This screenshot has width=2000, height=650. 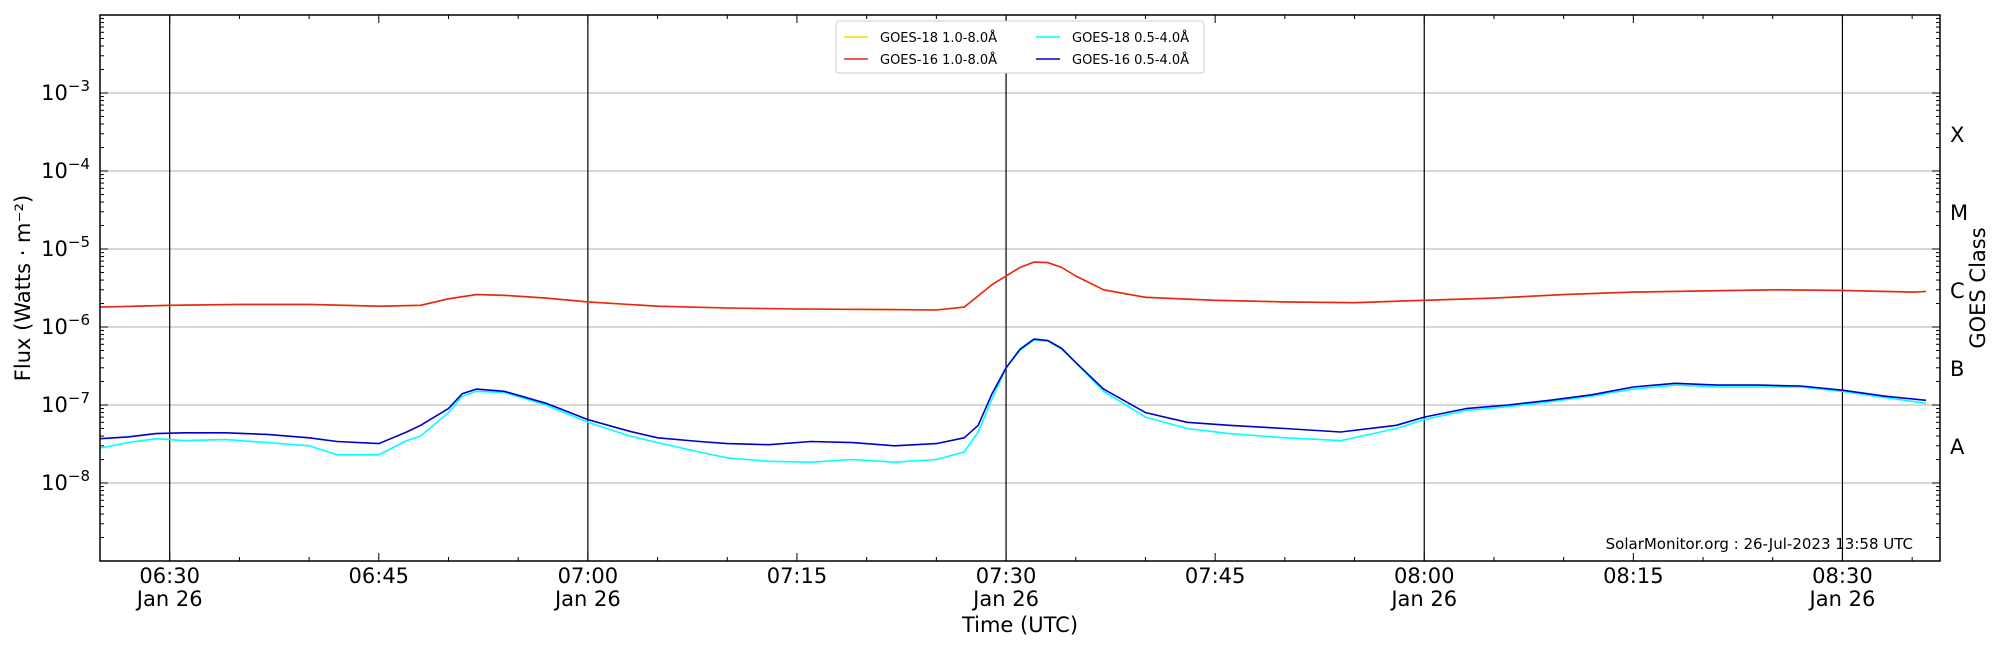 I want to click on x-tick-label: 08:00, so click(x=1424, y=576).